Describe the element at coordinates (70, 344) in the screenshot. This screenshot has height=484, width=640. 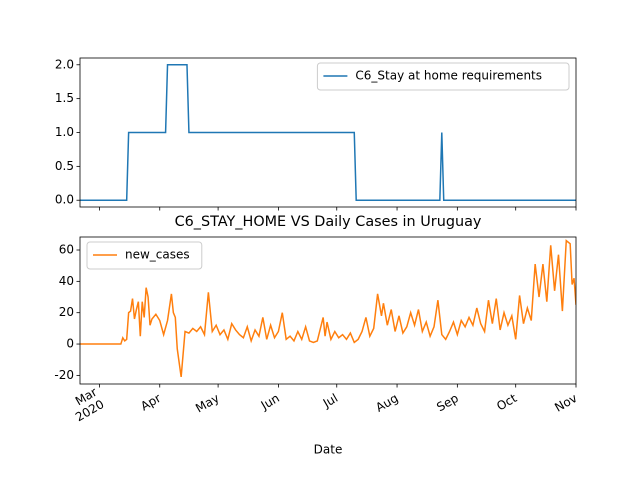
I see `y-tick-label: 0` at that location.